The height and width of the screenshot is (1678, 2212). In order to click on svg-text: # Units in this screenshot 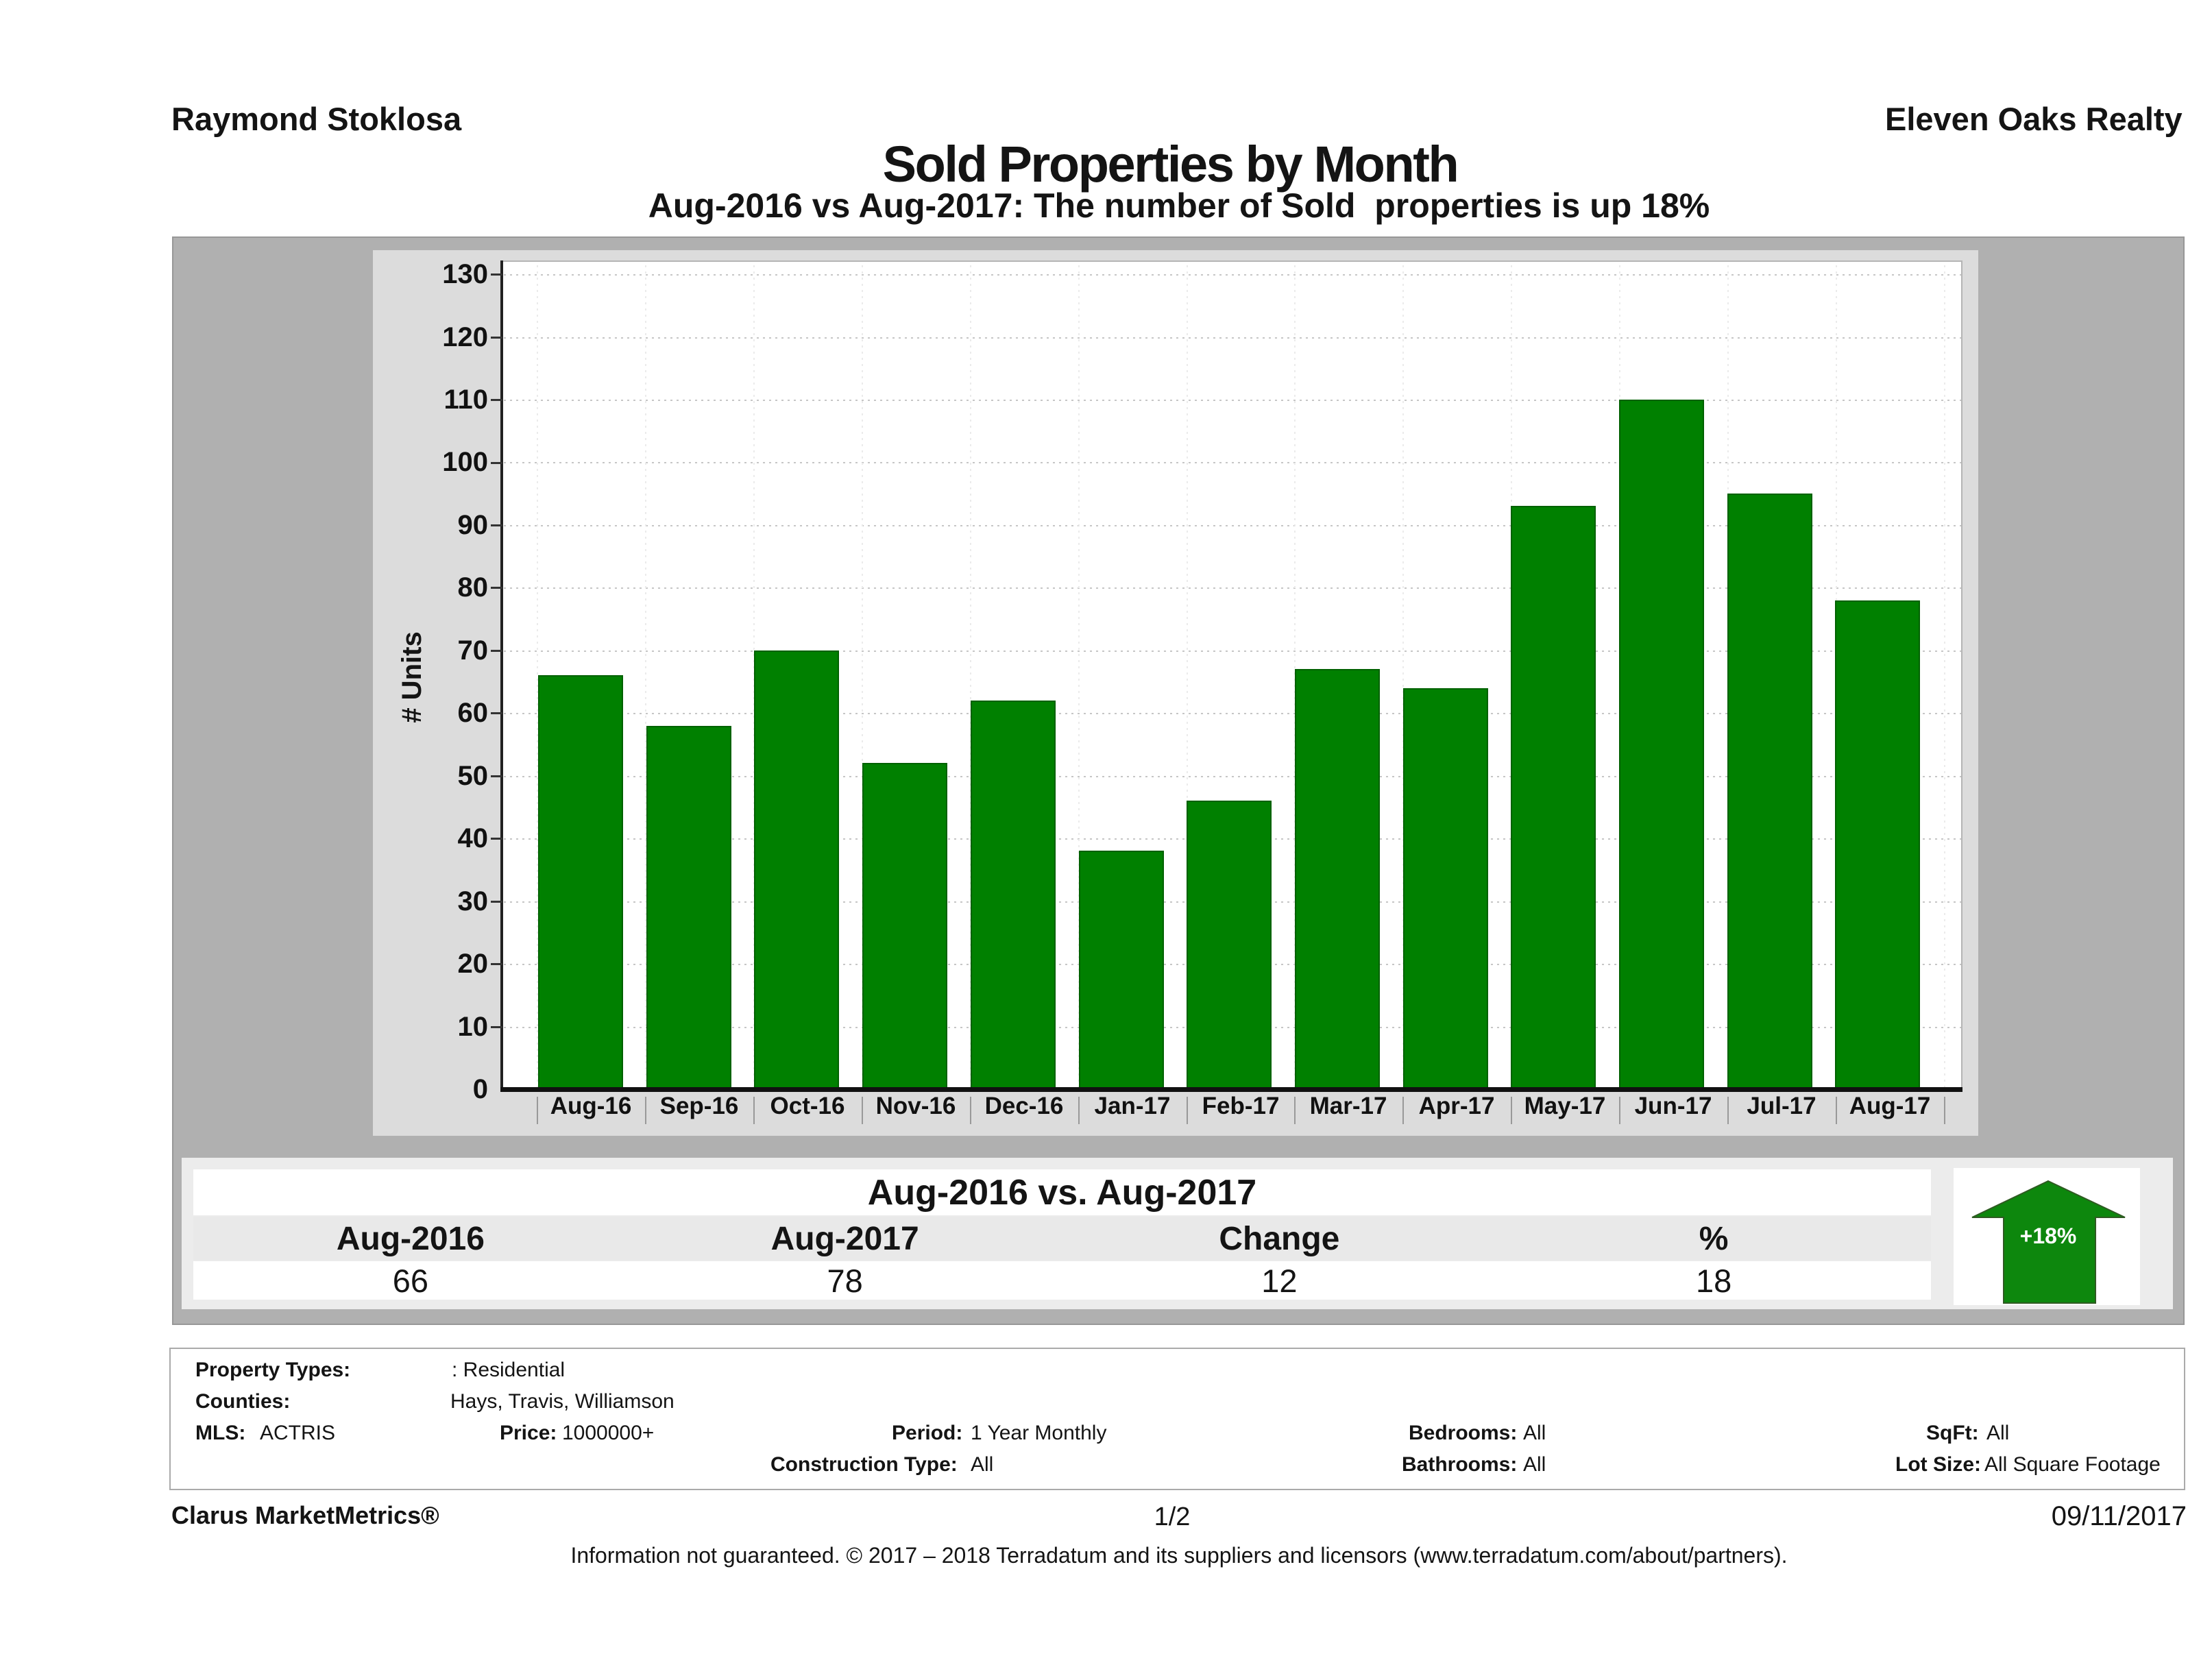, I will do `click(412, 676)`.